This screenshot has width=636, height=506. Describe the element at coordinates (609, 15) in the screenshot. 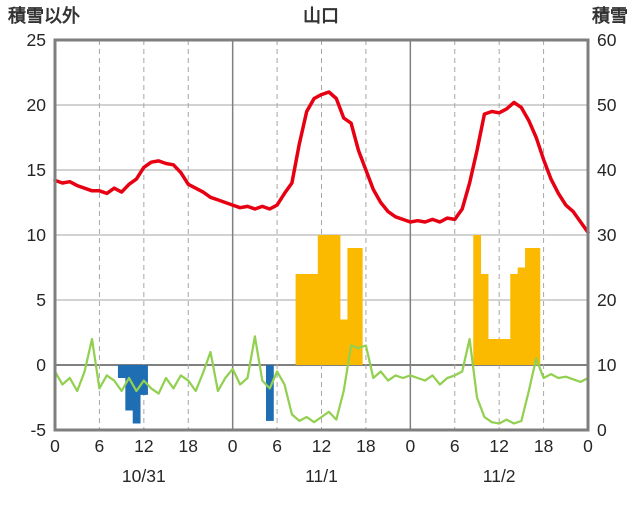

I see `right-axis-title: 積雪` at that location.